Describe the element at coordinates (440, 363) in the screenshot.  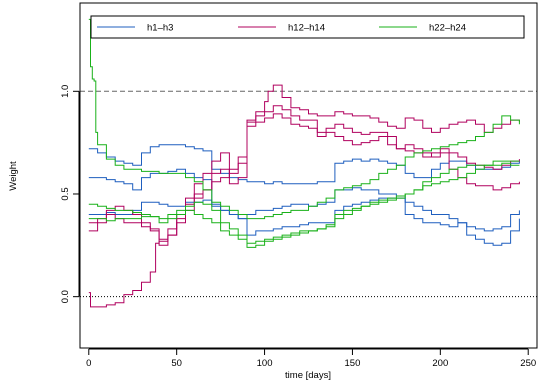
I see `x-tick-label: 200` at that location.